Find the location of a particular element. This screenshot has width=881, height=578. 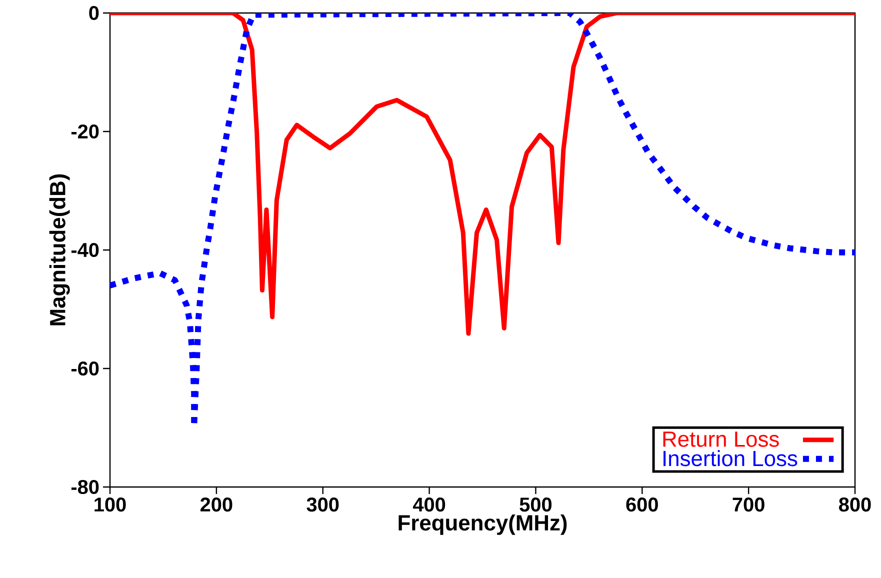

x-tick-label: 700 is located at coordinates (748, 505).